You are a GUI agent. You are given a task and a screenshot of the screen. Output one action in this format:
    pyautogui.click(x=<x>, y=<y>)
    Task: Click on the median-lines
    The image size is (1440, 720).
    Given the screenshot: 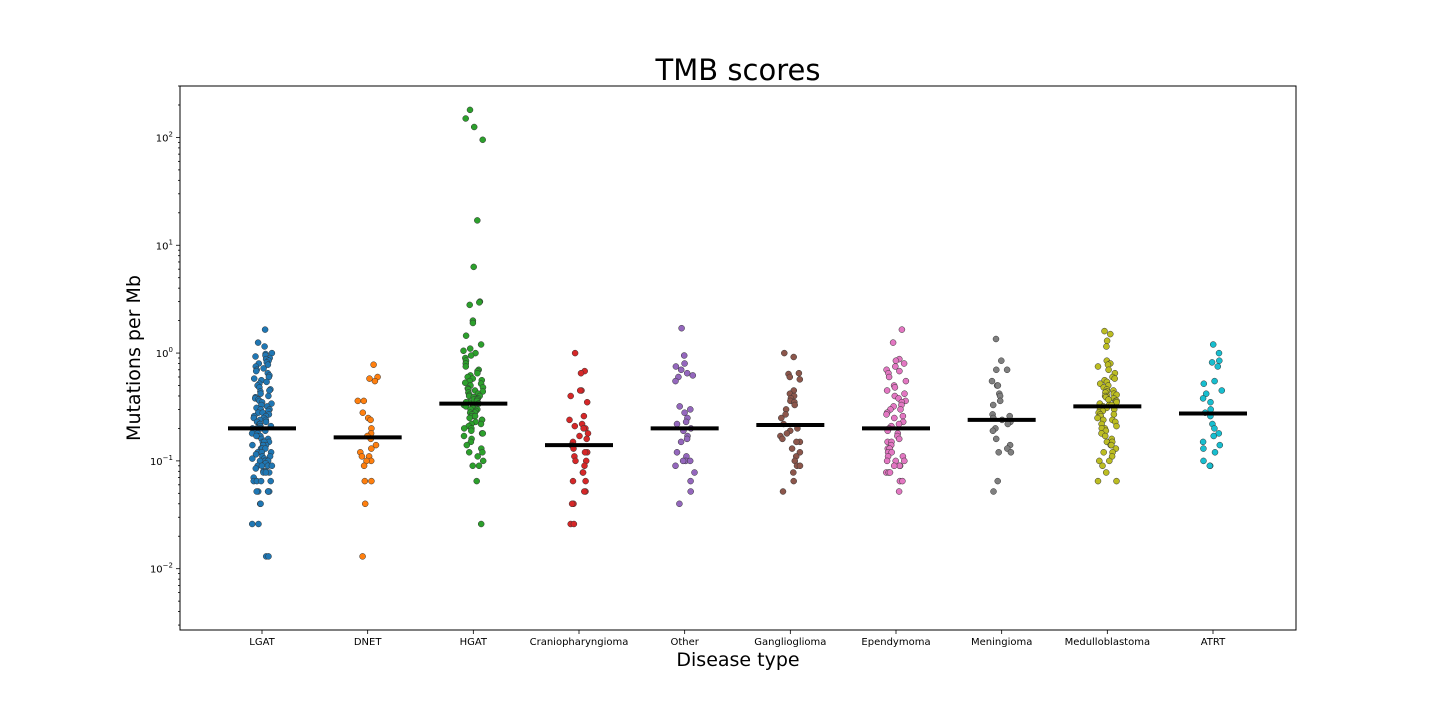 What is the action you would take?
    pyautogui.click(x=737, y=424)
    